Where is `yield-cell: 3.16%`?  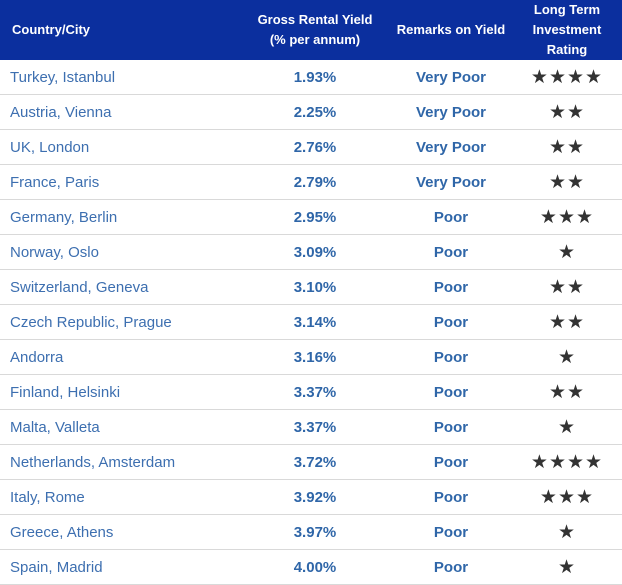
yield-cell: 3.16% is located at coordinates (315, 357).